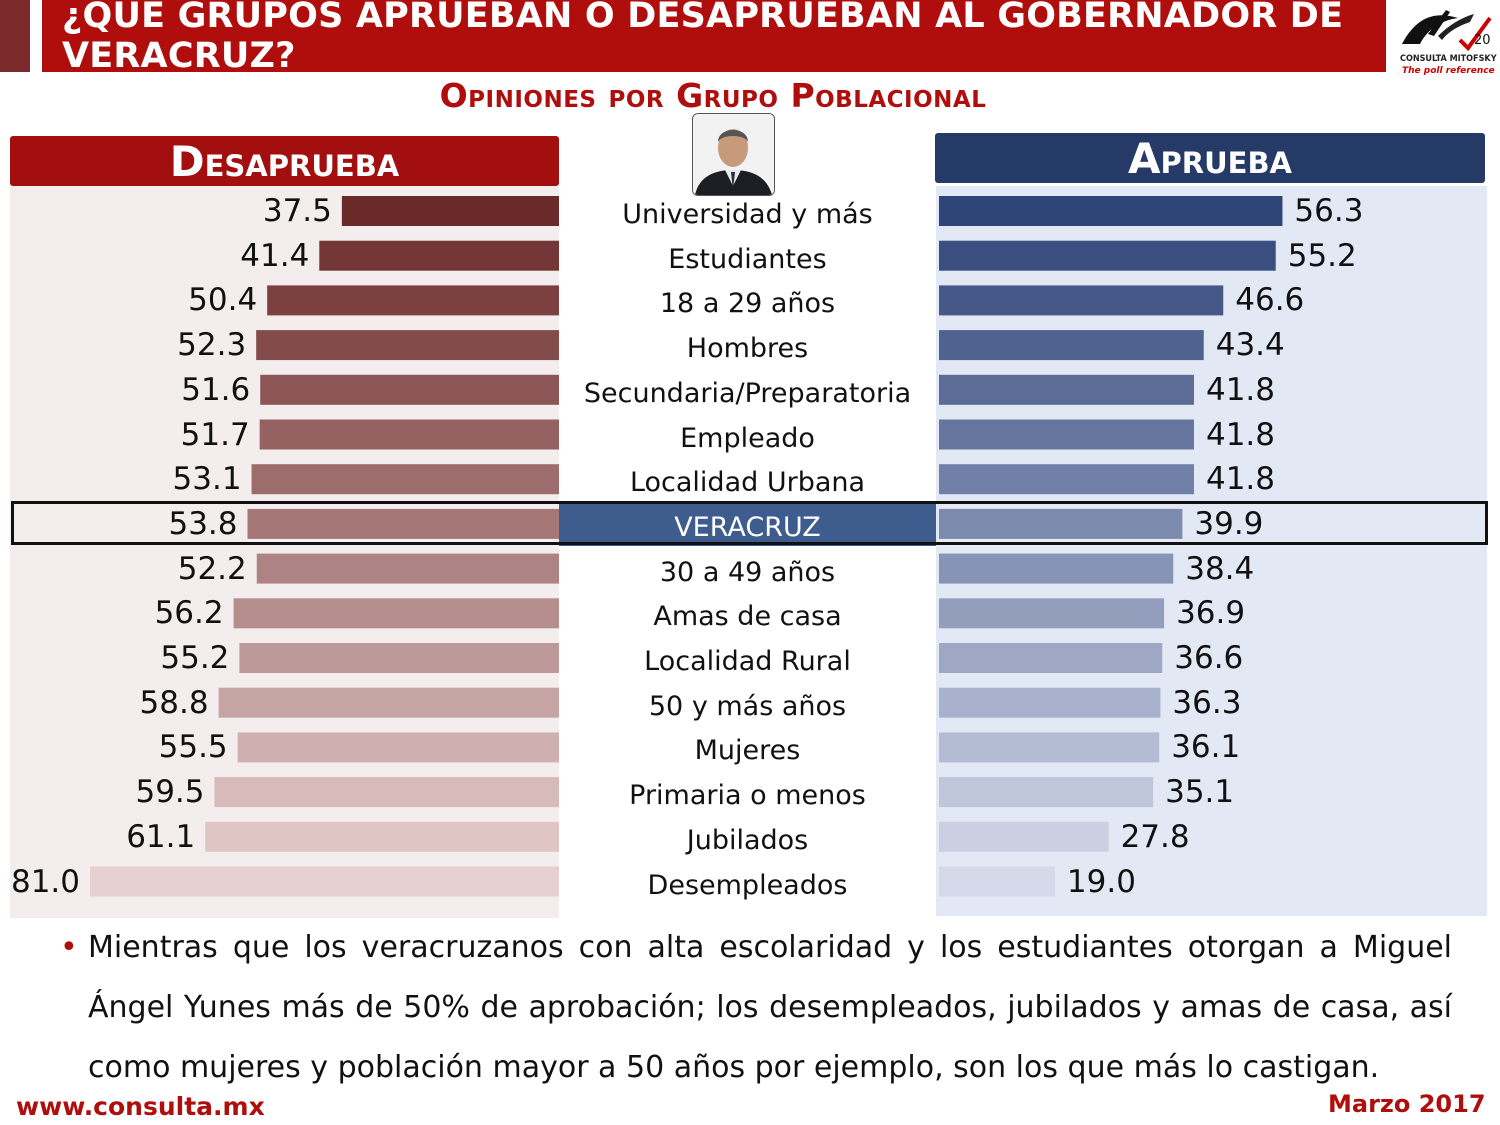 This screenshot has height=1125, width=1500. What do you see at coordinates (170, 792) in the screenshot?
I see `value-label-disapprove: 59.5` at bounding box center [170, 792].